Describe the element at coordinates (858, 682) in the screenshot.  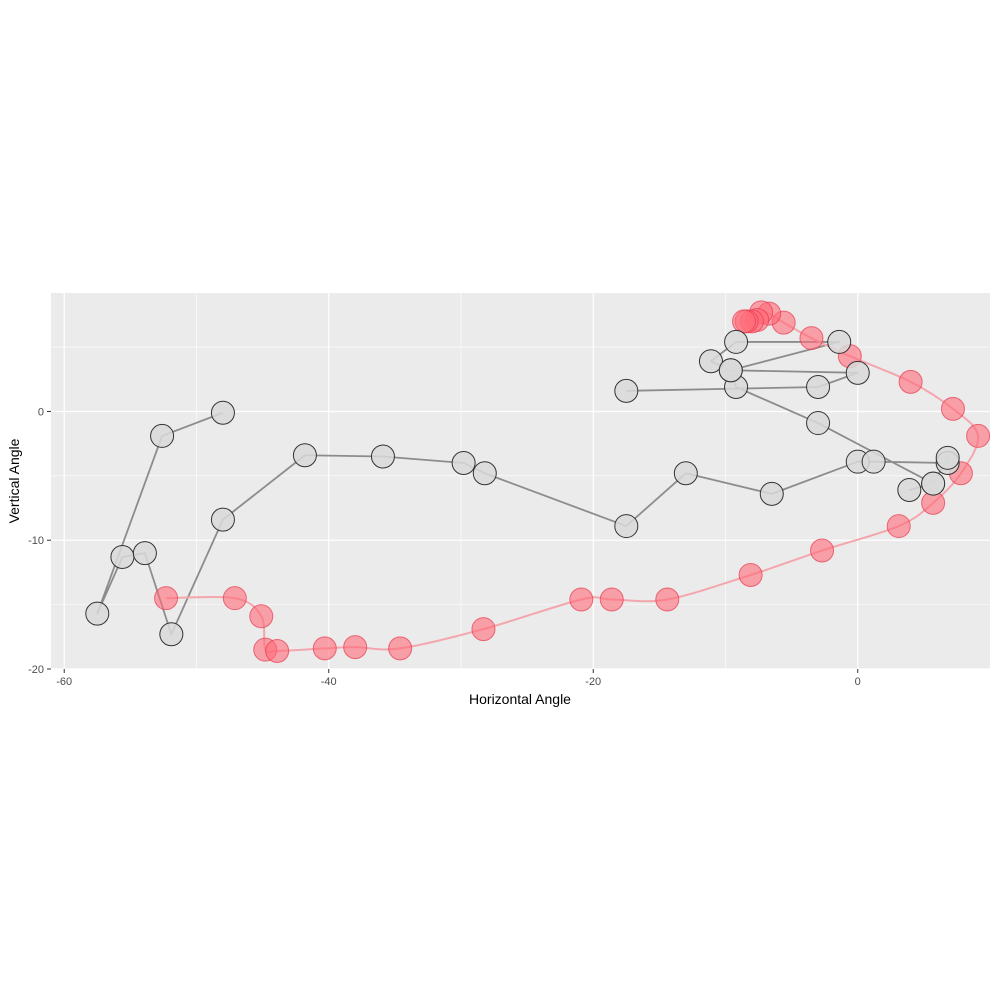
I see `x-tick-label: 0` at that location.